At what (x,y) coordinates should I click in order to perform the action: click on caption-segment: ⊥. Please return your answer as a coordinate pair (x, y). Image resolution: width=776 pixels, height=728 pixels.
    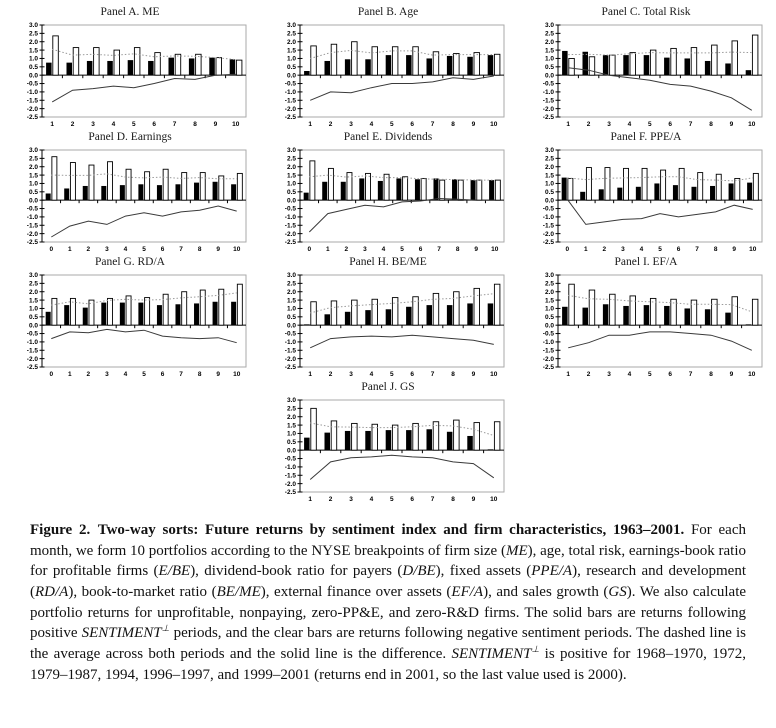
    Looking at the image, I should click on (535, 649).